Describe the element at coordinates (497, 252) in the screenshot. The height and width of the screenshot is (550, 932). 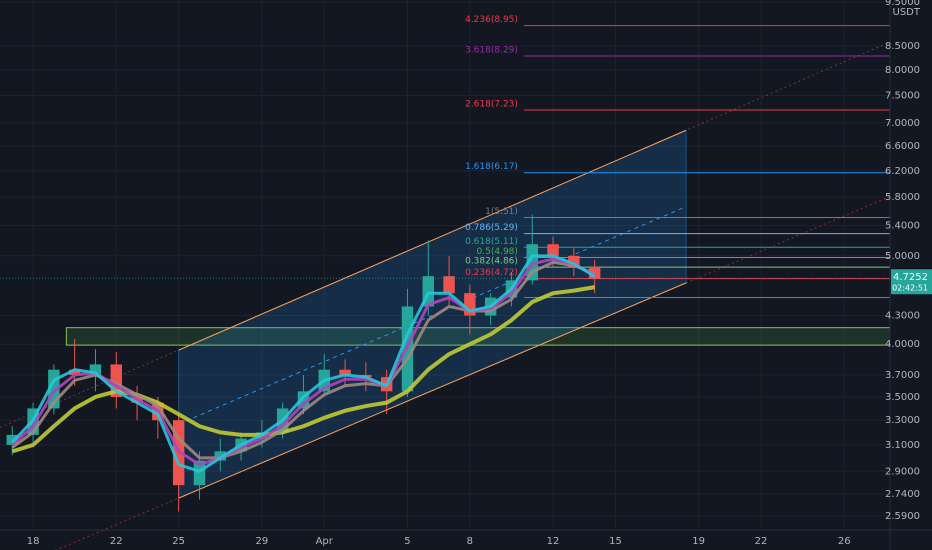
I see `fib-label: 0.5(4.98)` at that location.